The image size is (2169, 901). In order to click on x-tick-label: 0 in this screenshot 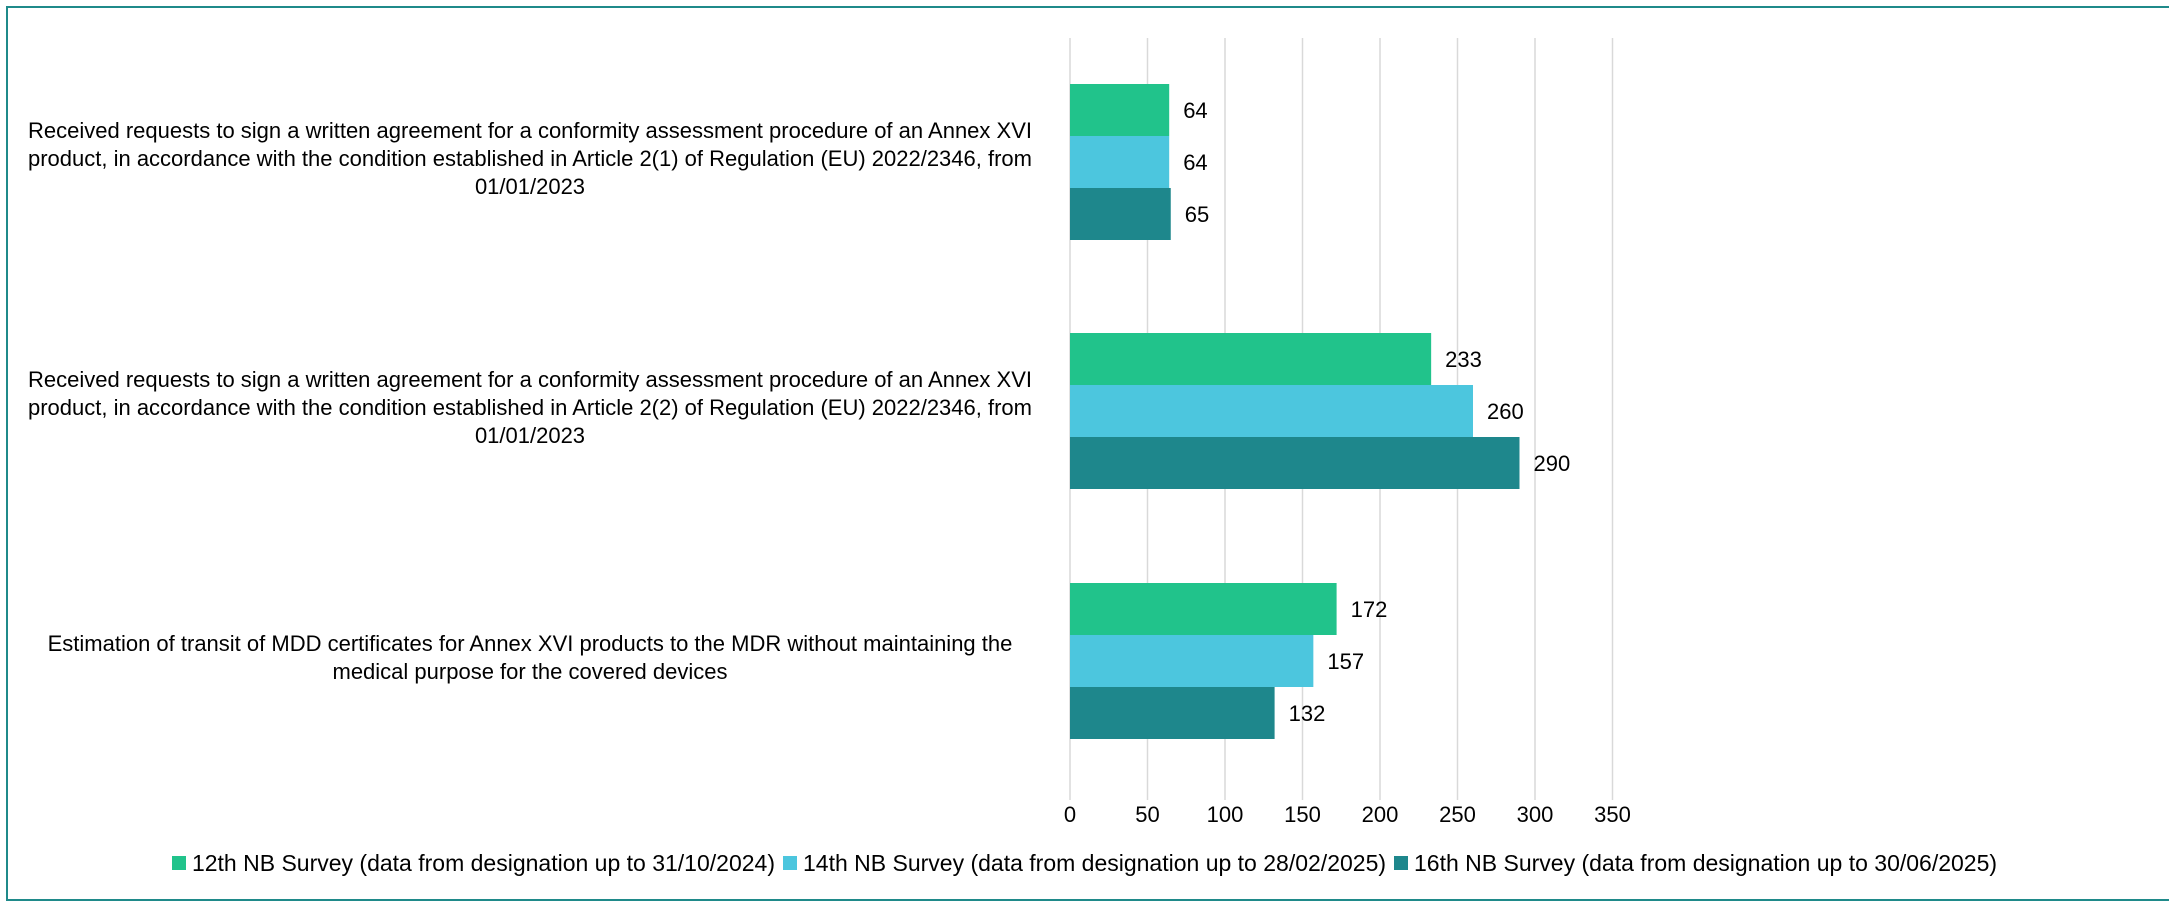, I will do `click(1070, 814)`.